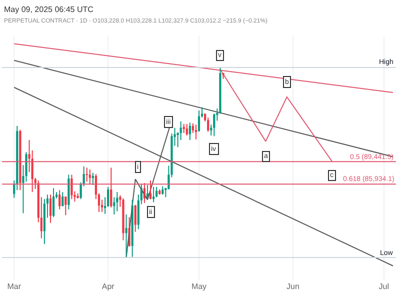 This screenshot has height=300, width=400. What do you see at coordinates (108, 286) in the screenshot?
I see `x-tick-label: Apr` at bounding box center [108, 286].